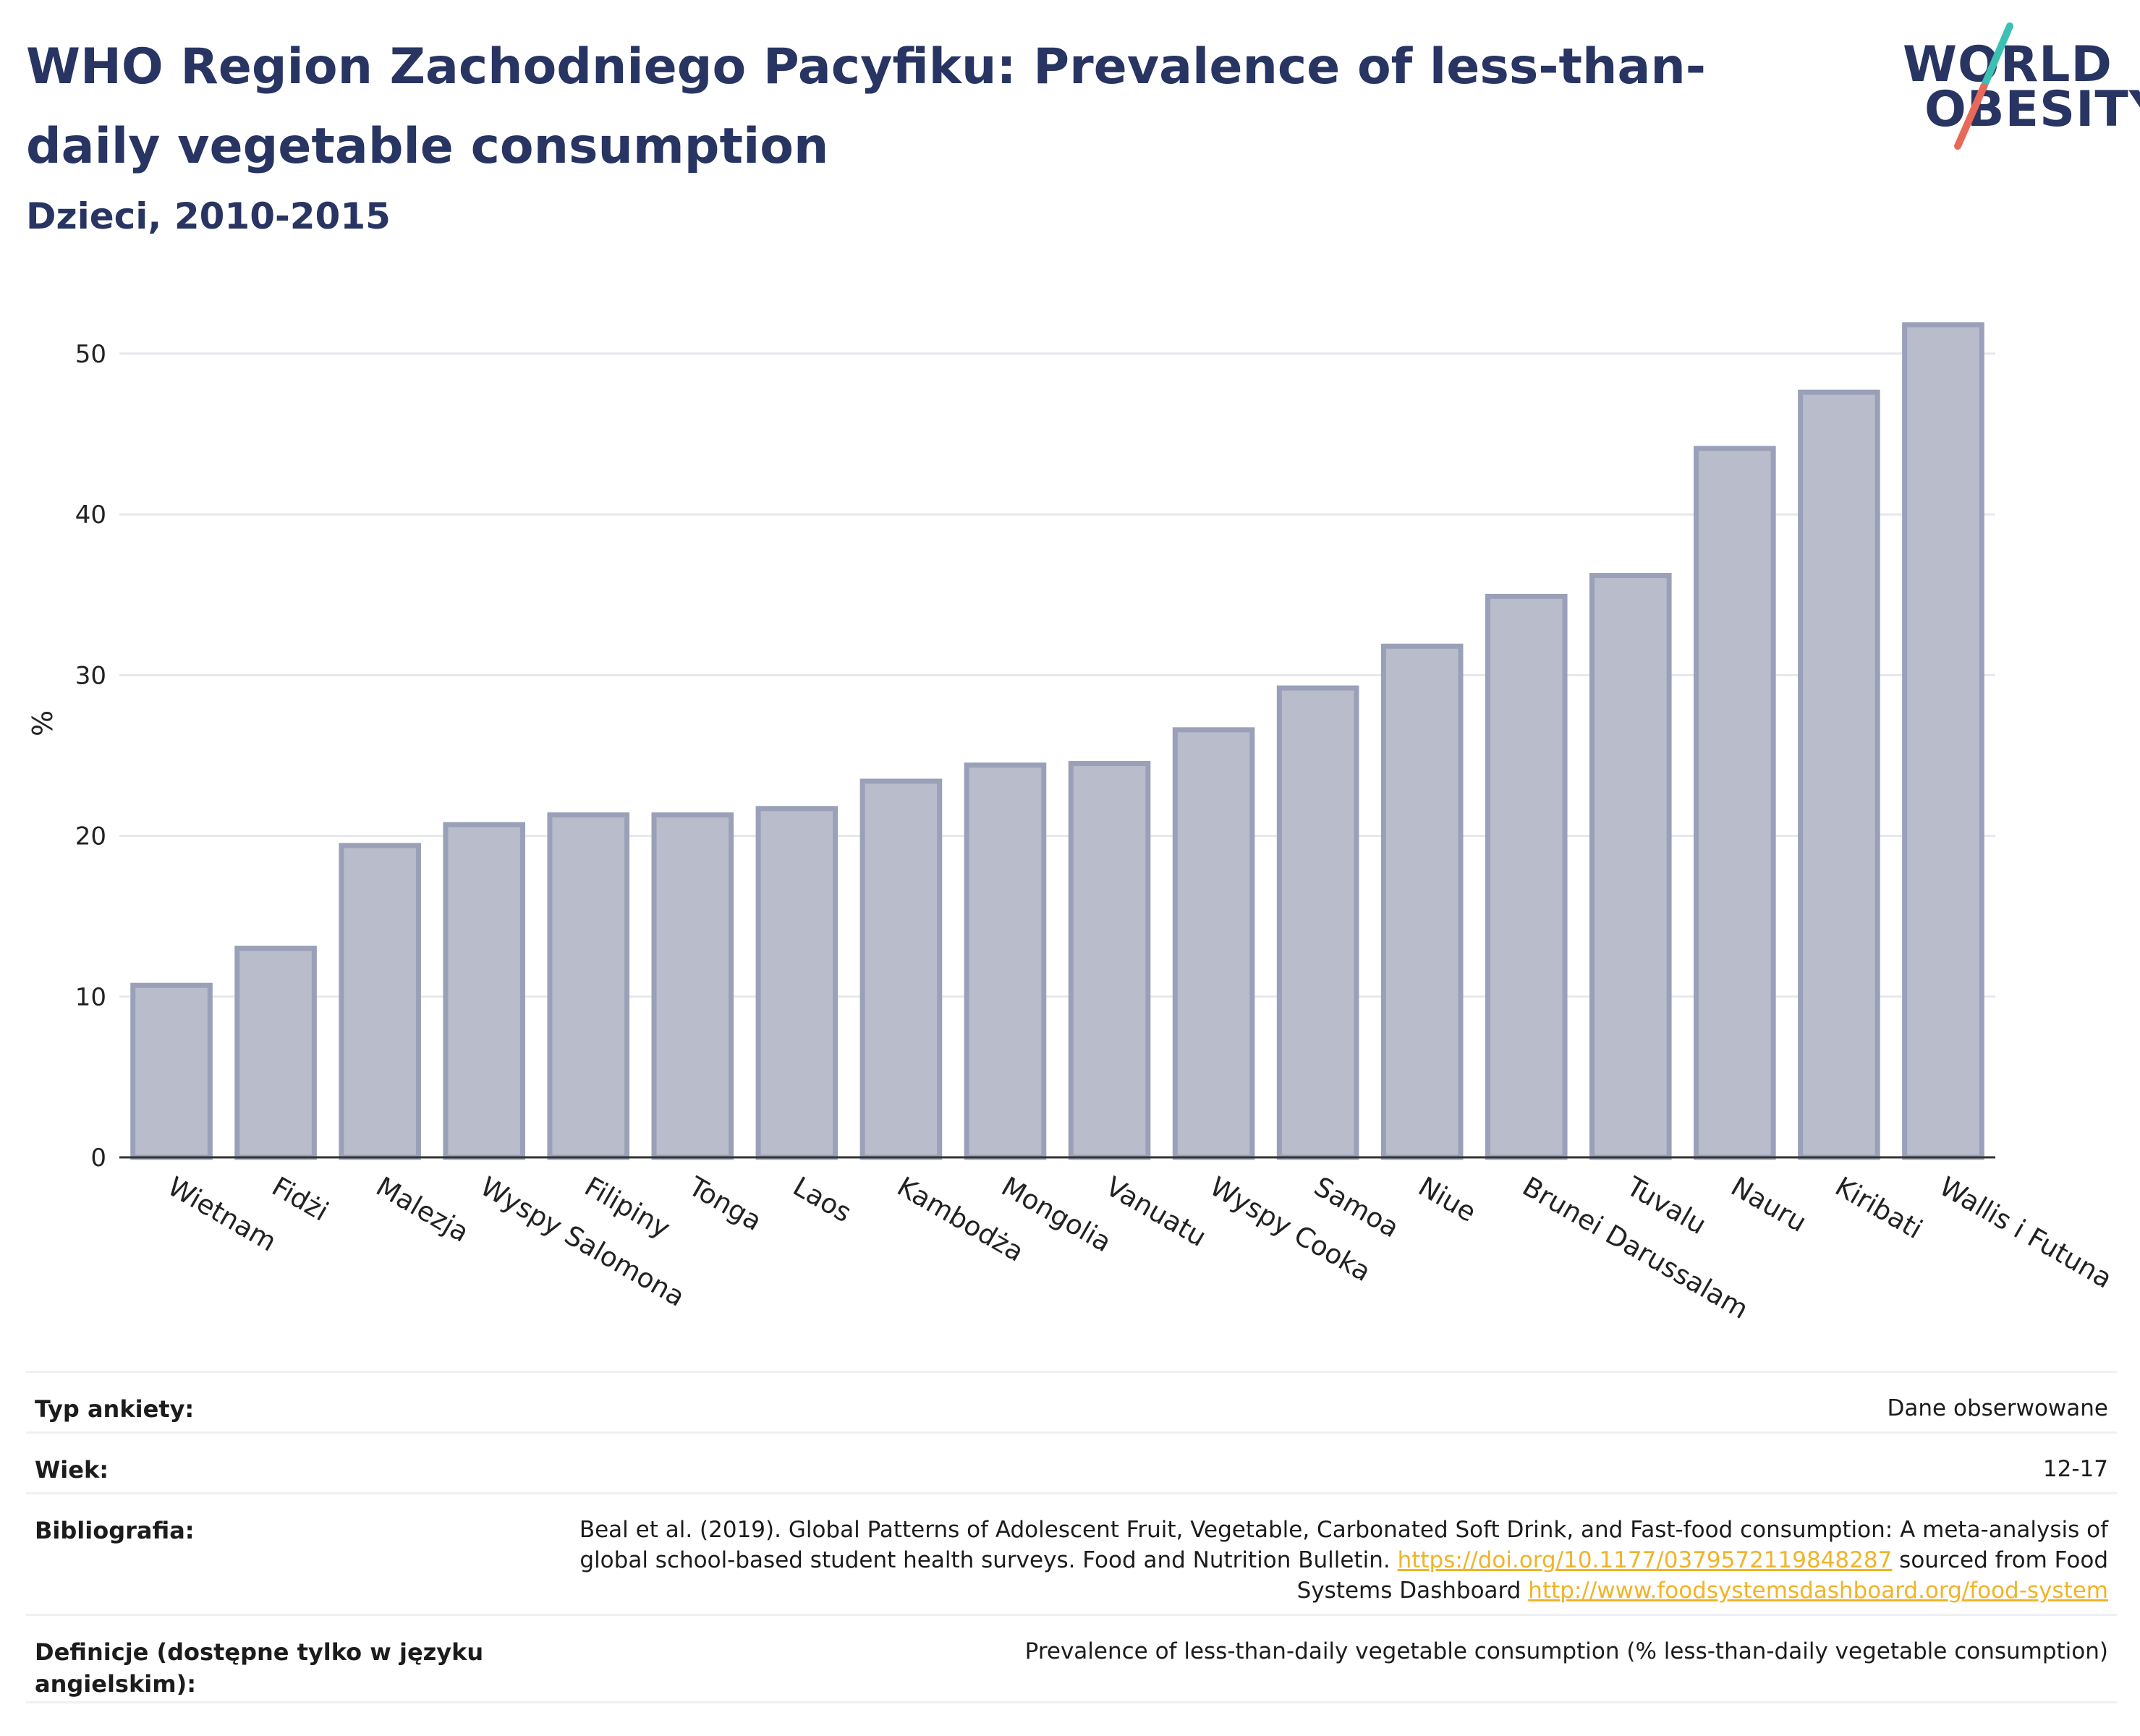 The width and height of the screenshot is (2140, 1736). I want to click on x-tick-label: Niue, so click(1447, 1199).